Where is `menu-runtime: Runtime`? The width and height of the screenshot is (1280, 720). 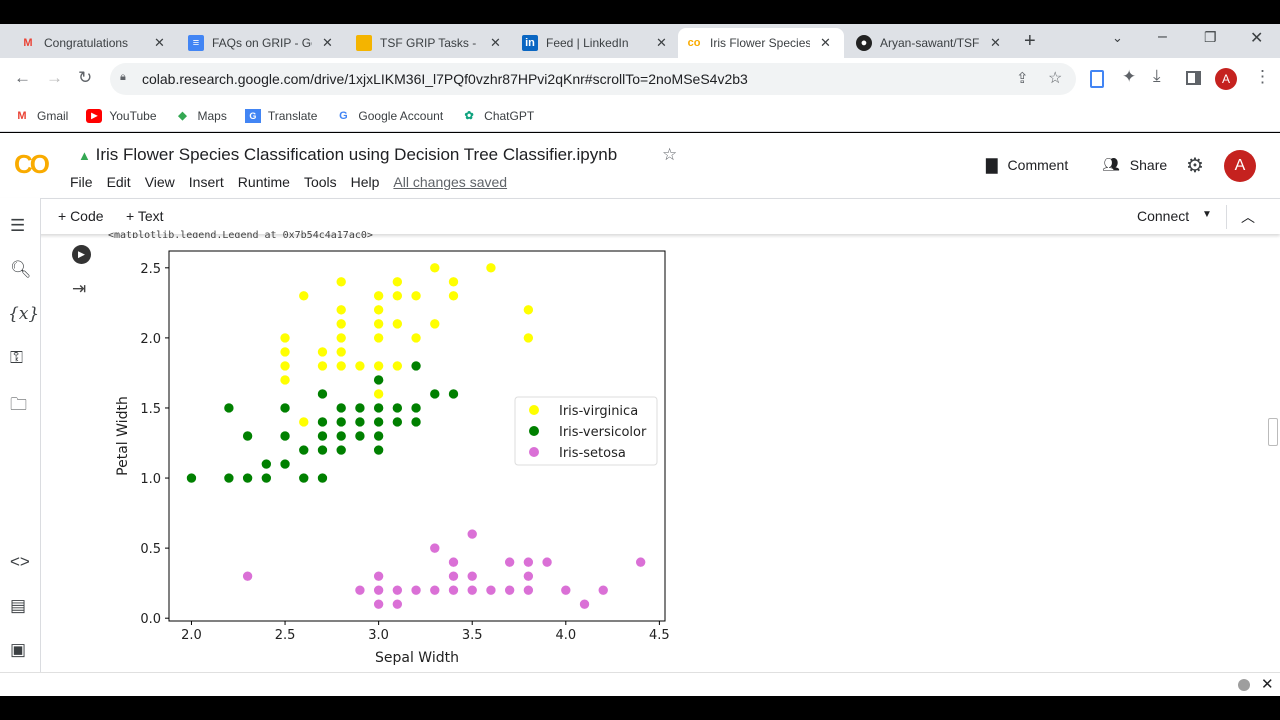 menu-runtime: Runtime is located at coordinates (263, 182).